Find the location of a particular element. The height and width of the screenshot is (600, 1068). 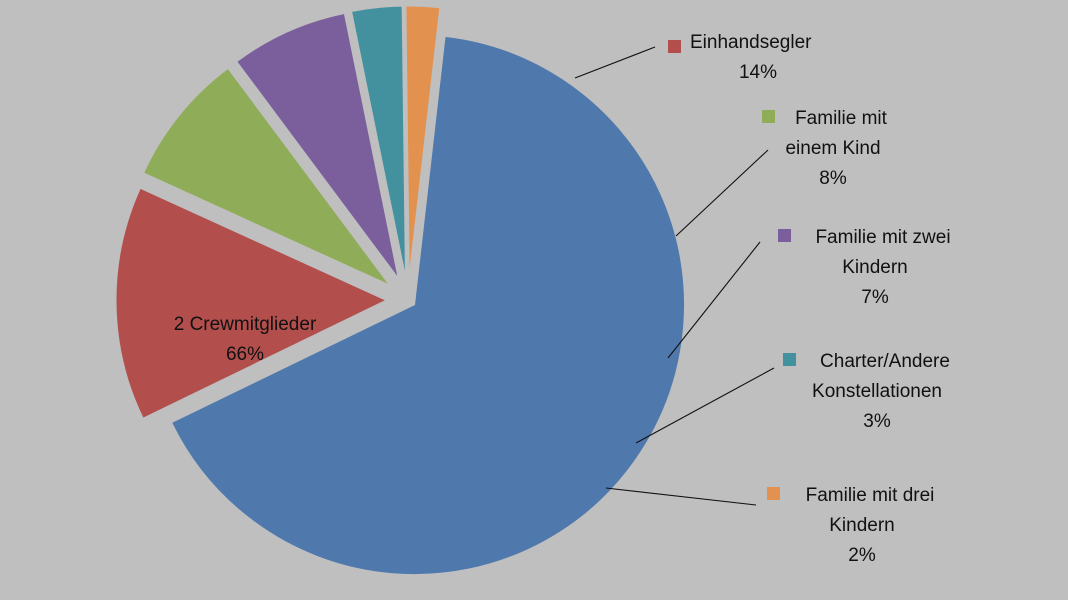

slice-label-1: 2 Crewmitglieder is located at coordinates (245, 324).